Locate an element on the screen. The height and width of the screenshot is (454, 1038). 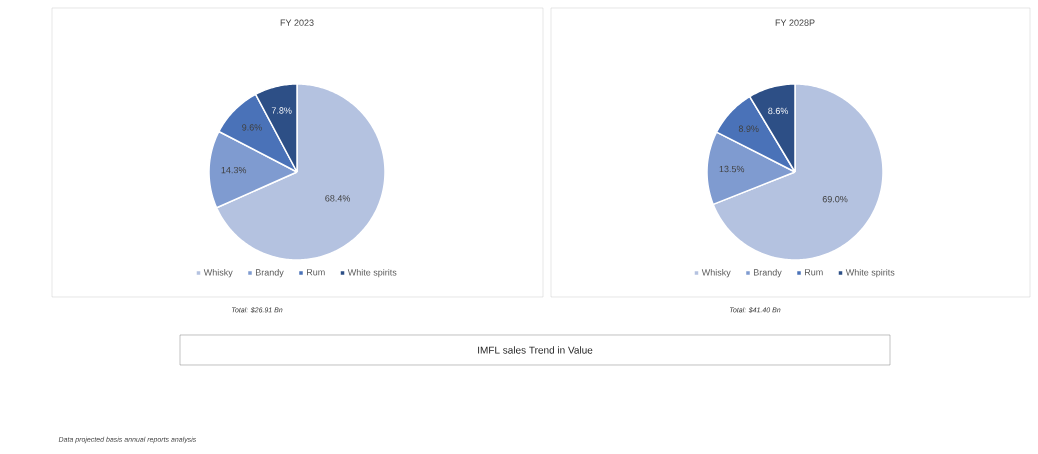
chart-title: FY 2028P is located at coordinates (795, 22).